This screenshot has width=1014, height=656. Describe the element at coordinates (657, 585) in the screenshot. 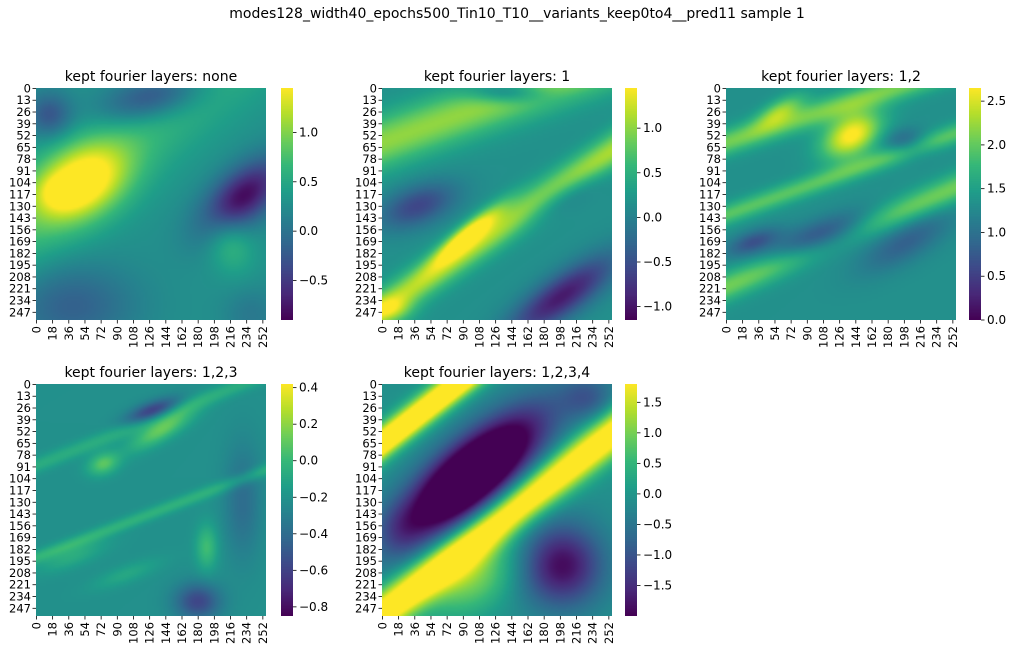

I see `colorbar-tick-label: −1.5` at that location.